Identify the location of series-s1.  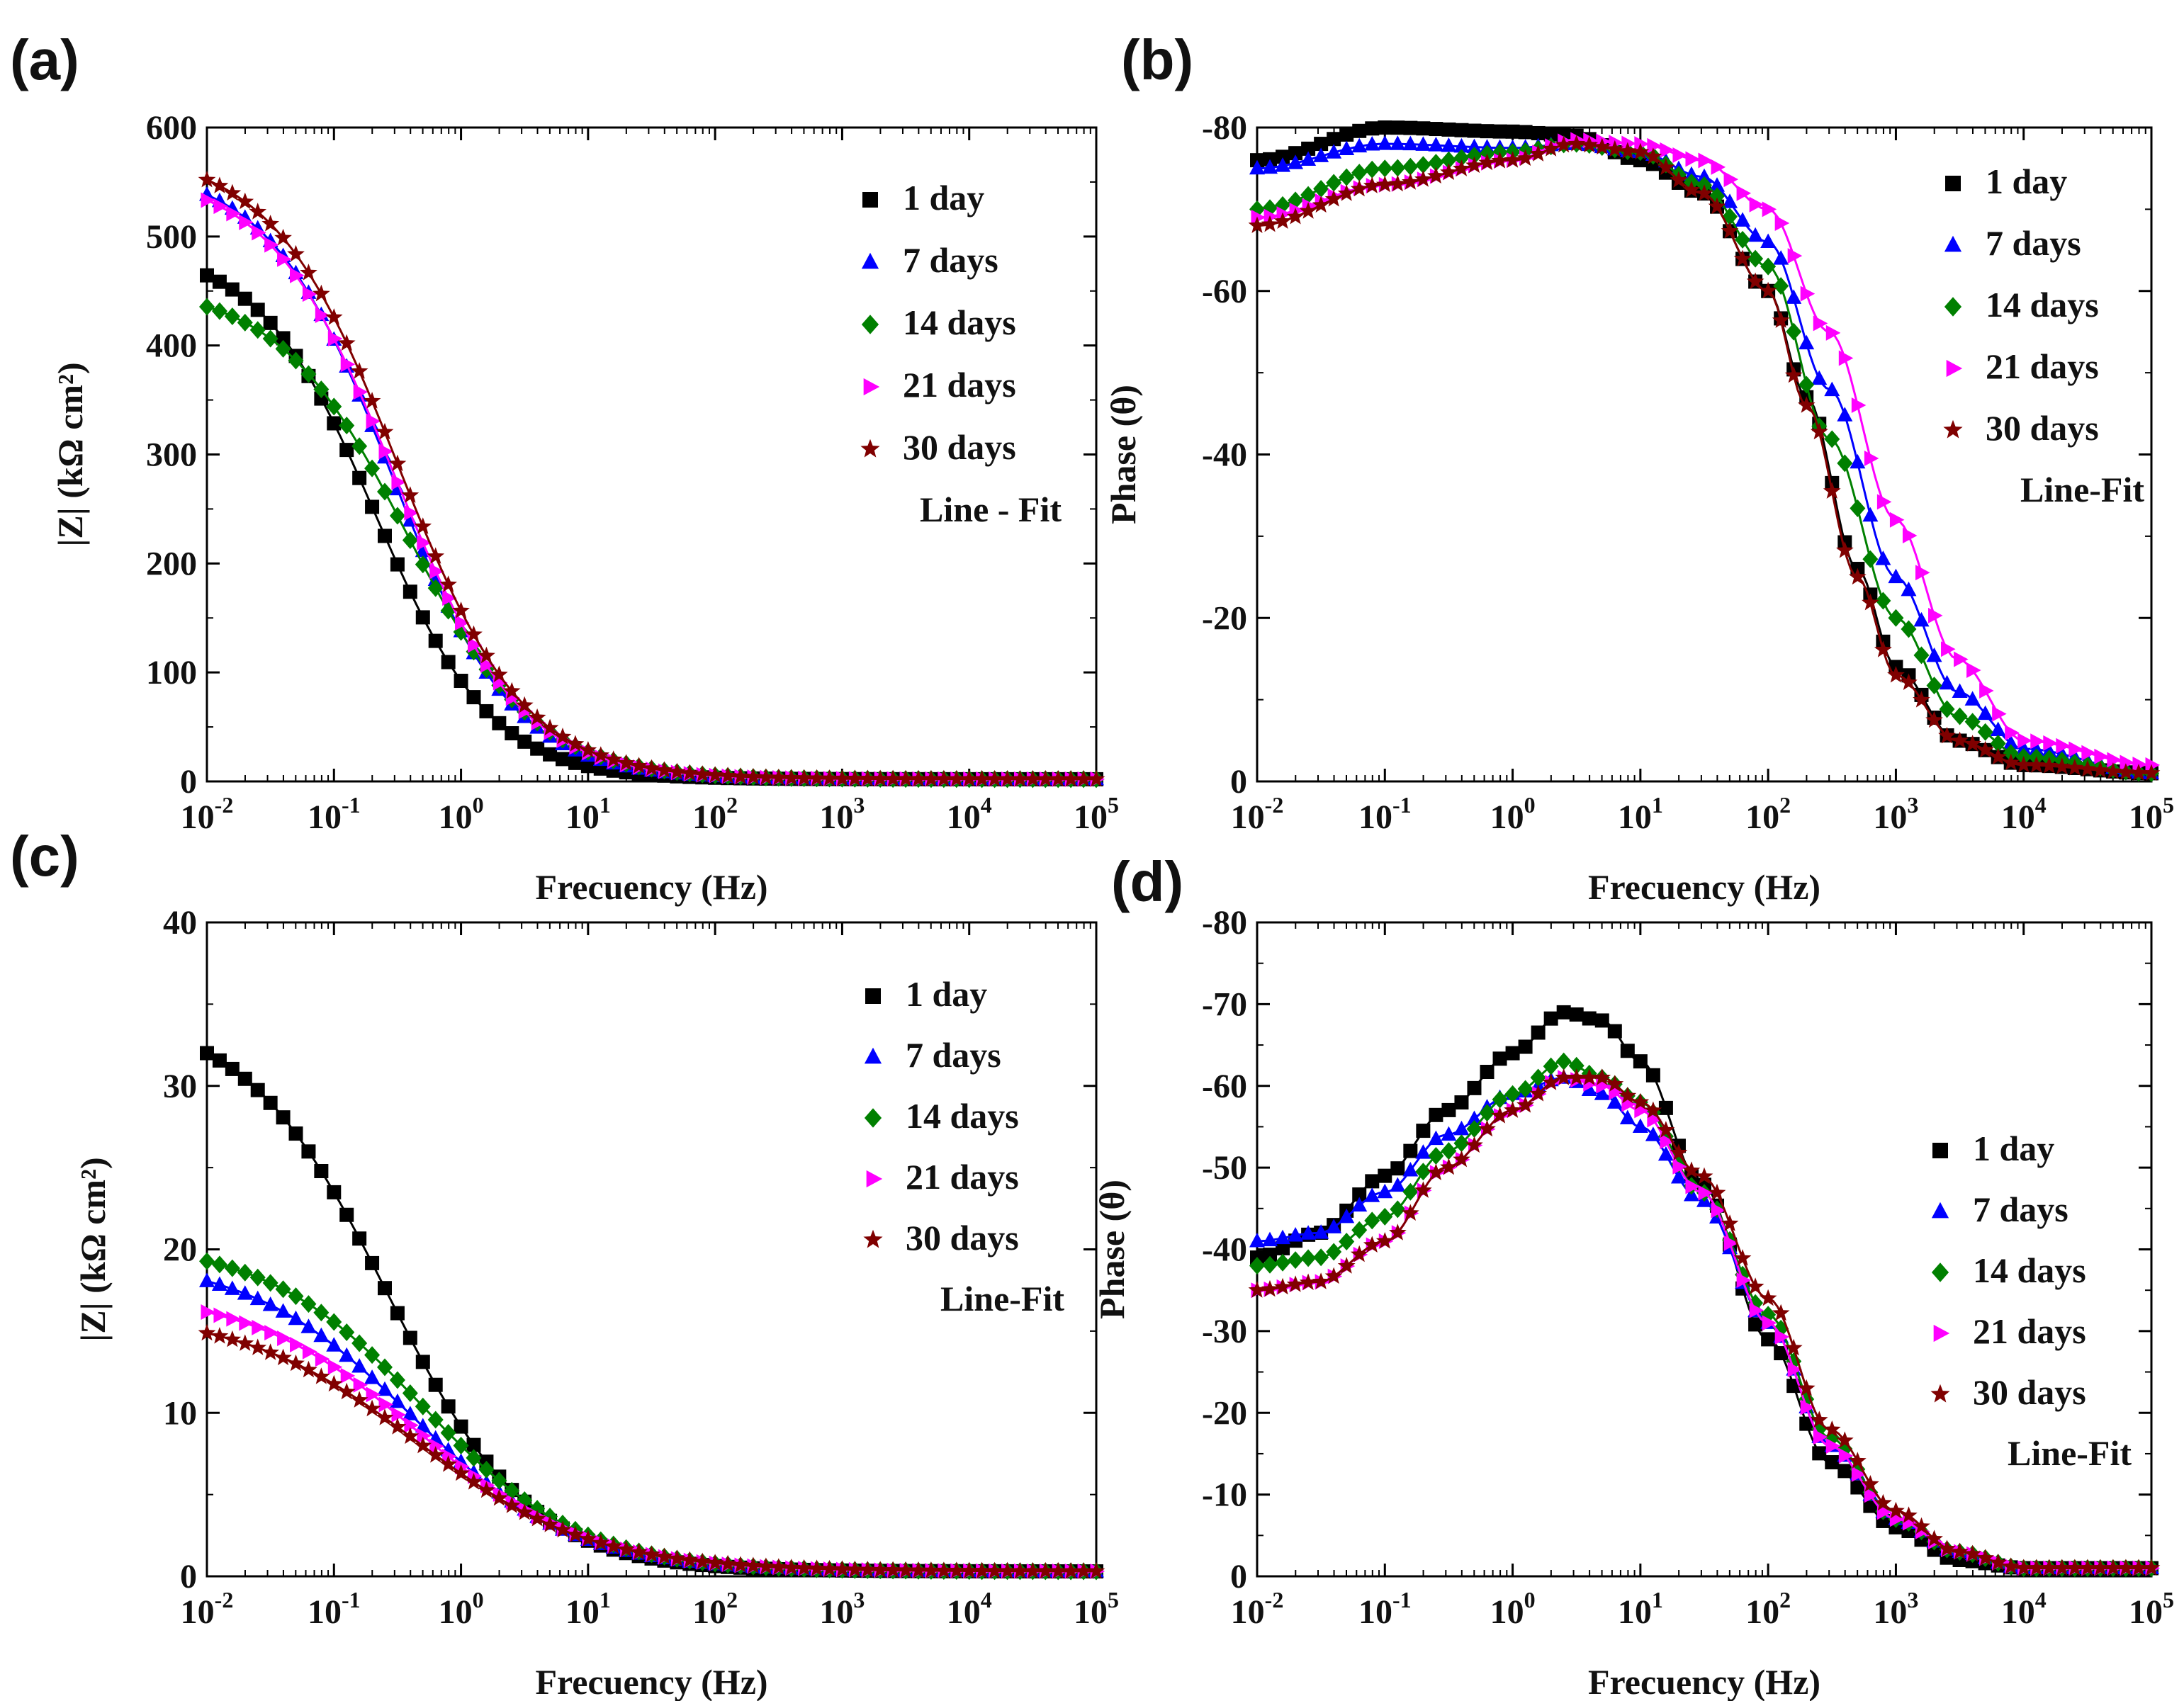
(1704, 1290).